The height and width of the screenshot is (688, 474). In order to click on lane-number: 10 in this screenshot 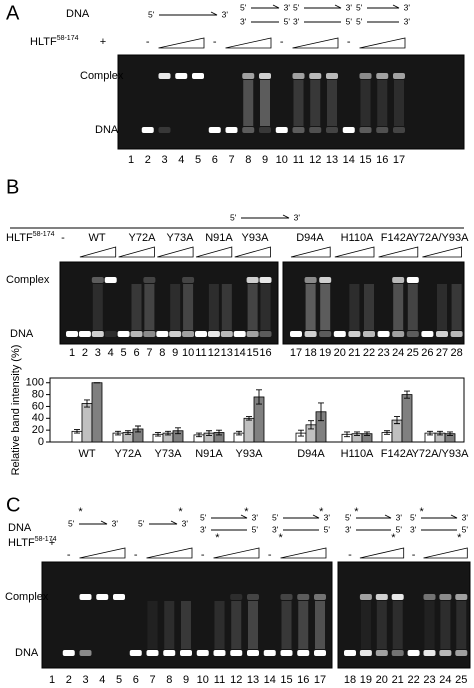, I will do `click(188, 353)`.